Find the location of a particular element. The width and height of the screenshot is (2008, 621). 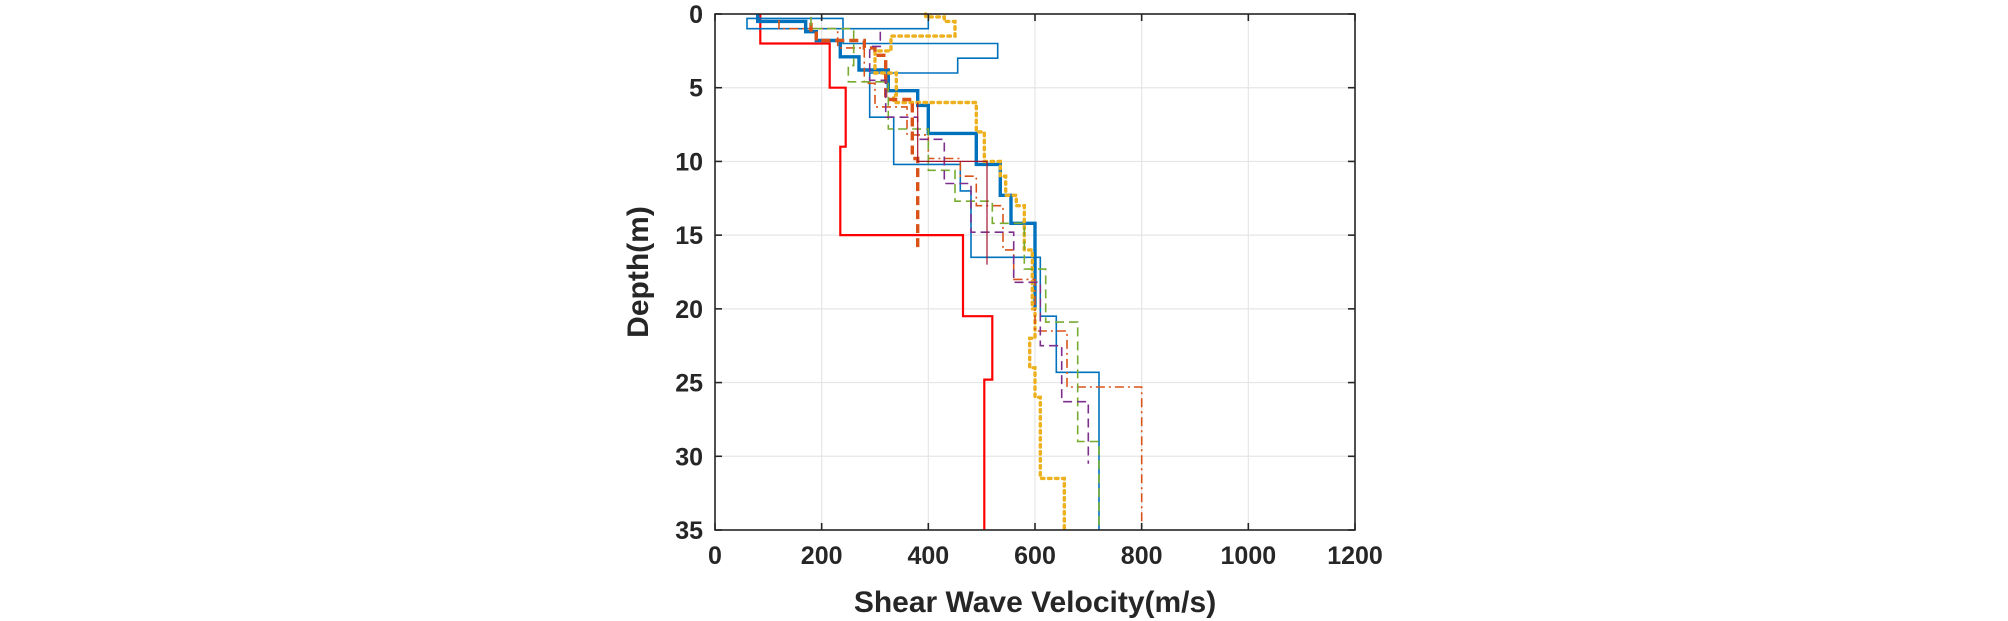

x-tick-label: 1000 is located at coordinates (1249, 556).